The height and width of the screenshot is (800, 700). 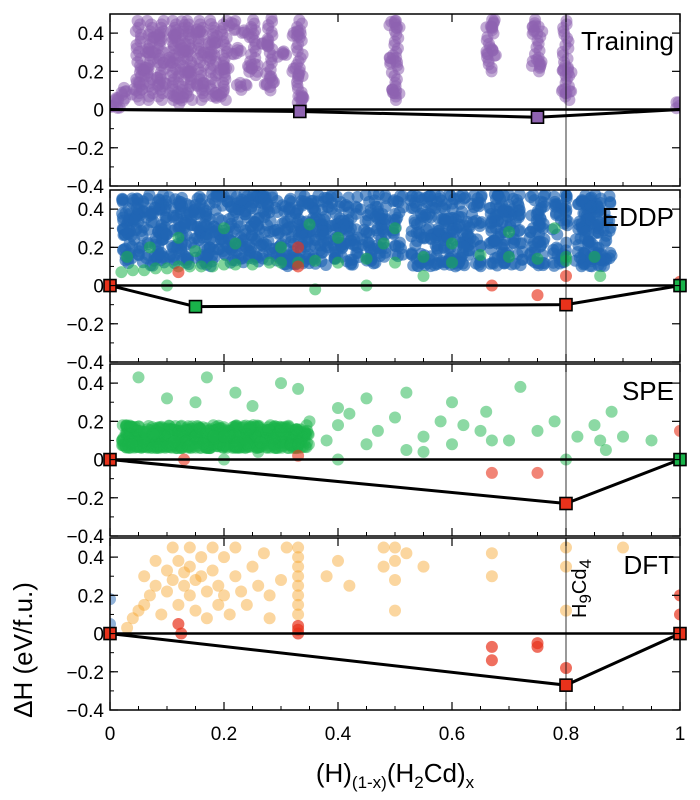 I want to click on y-tick-label: 0, so click(x=98, y=635).